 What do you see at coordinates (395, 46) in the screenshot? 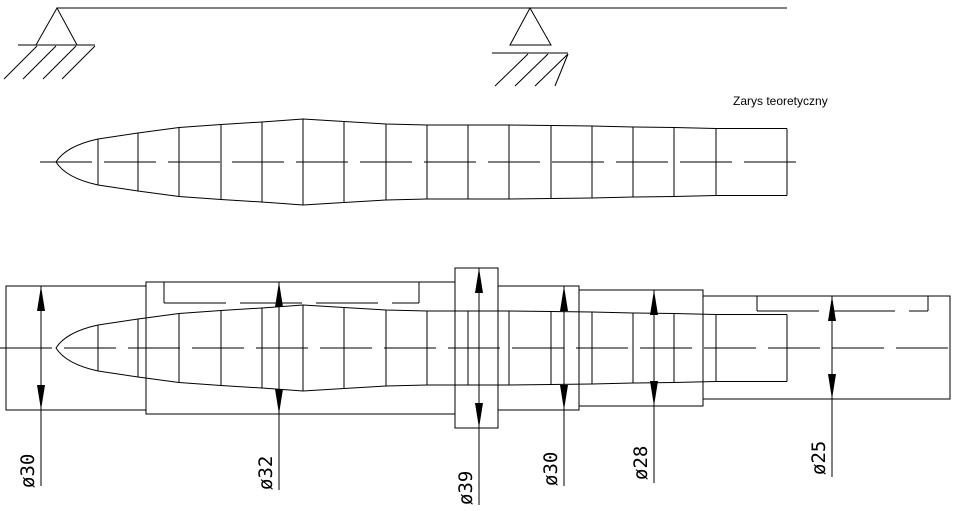
I see `beam-scheme` at bounding box center [395, 46].